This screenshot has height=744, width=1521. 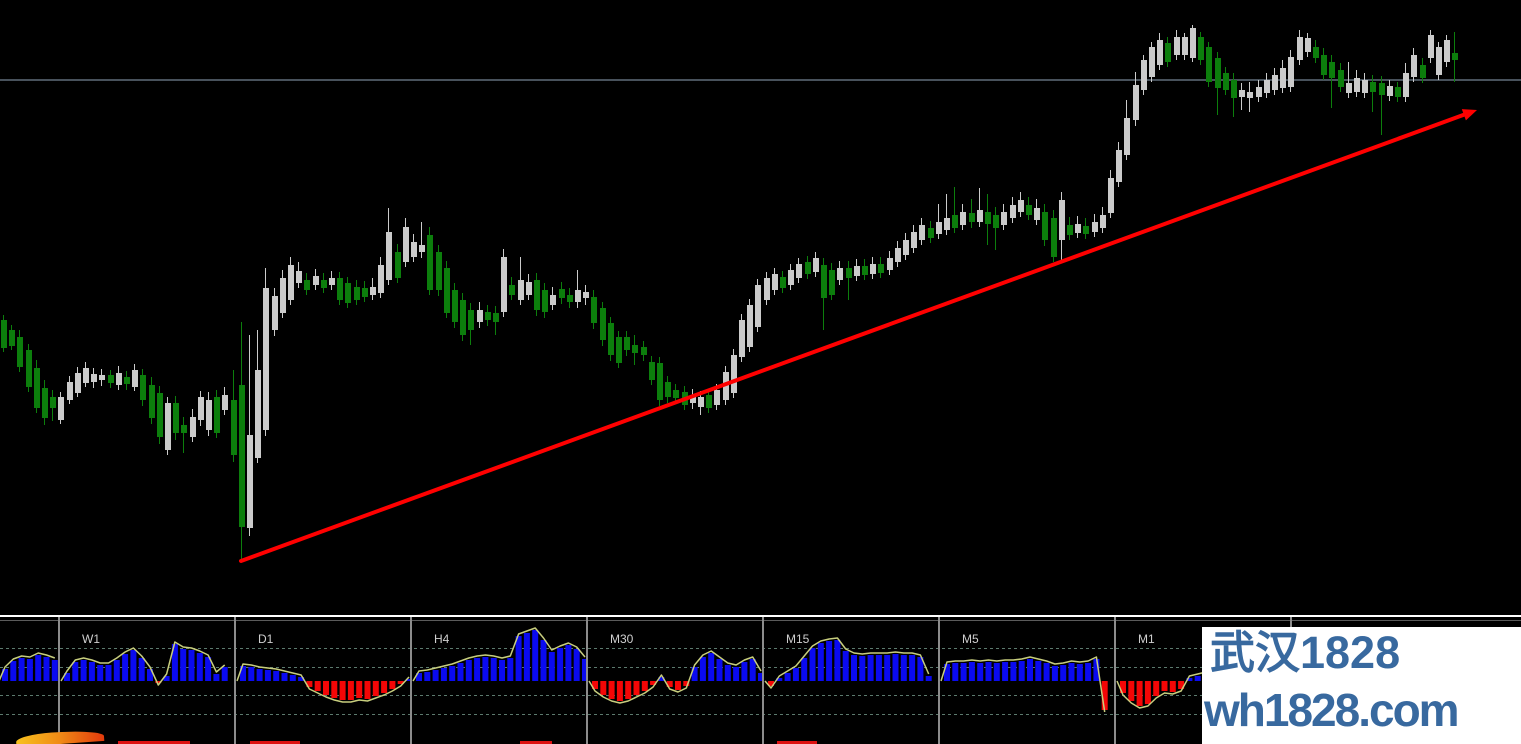 I want to click on indicator-panel-m5: M5, so click(x=1023, y=680).